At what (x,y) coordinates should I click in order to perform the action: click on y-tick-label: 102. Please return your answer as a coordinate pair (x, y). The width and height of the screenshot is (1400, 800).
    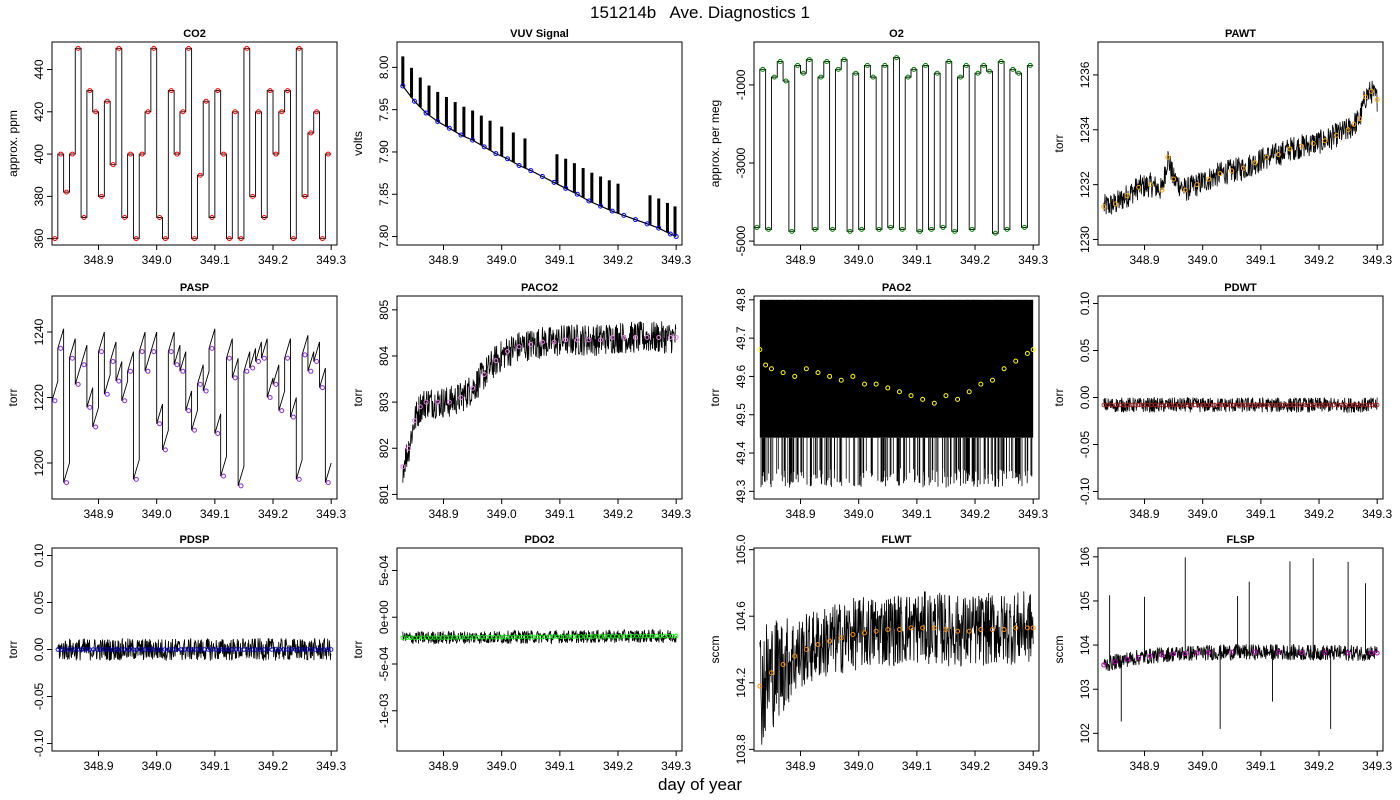
    Looking at the image, I should click on (1085, 733).